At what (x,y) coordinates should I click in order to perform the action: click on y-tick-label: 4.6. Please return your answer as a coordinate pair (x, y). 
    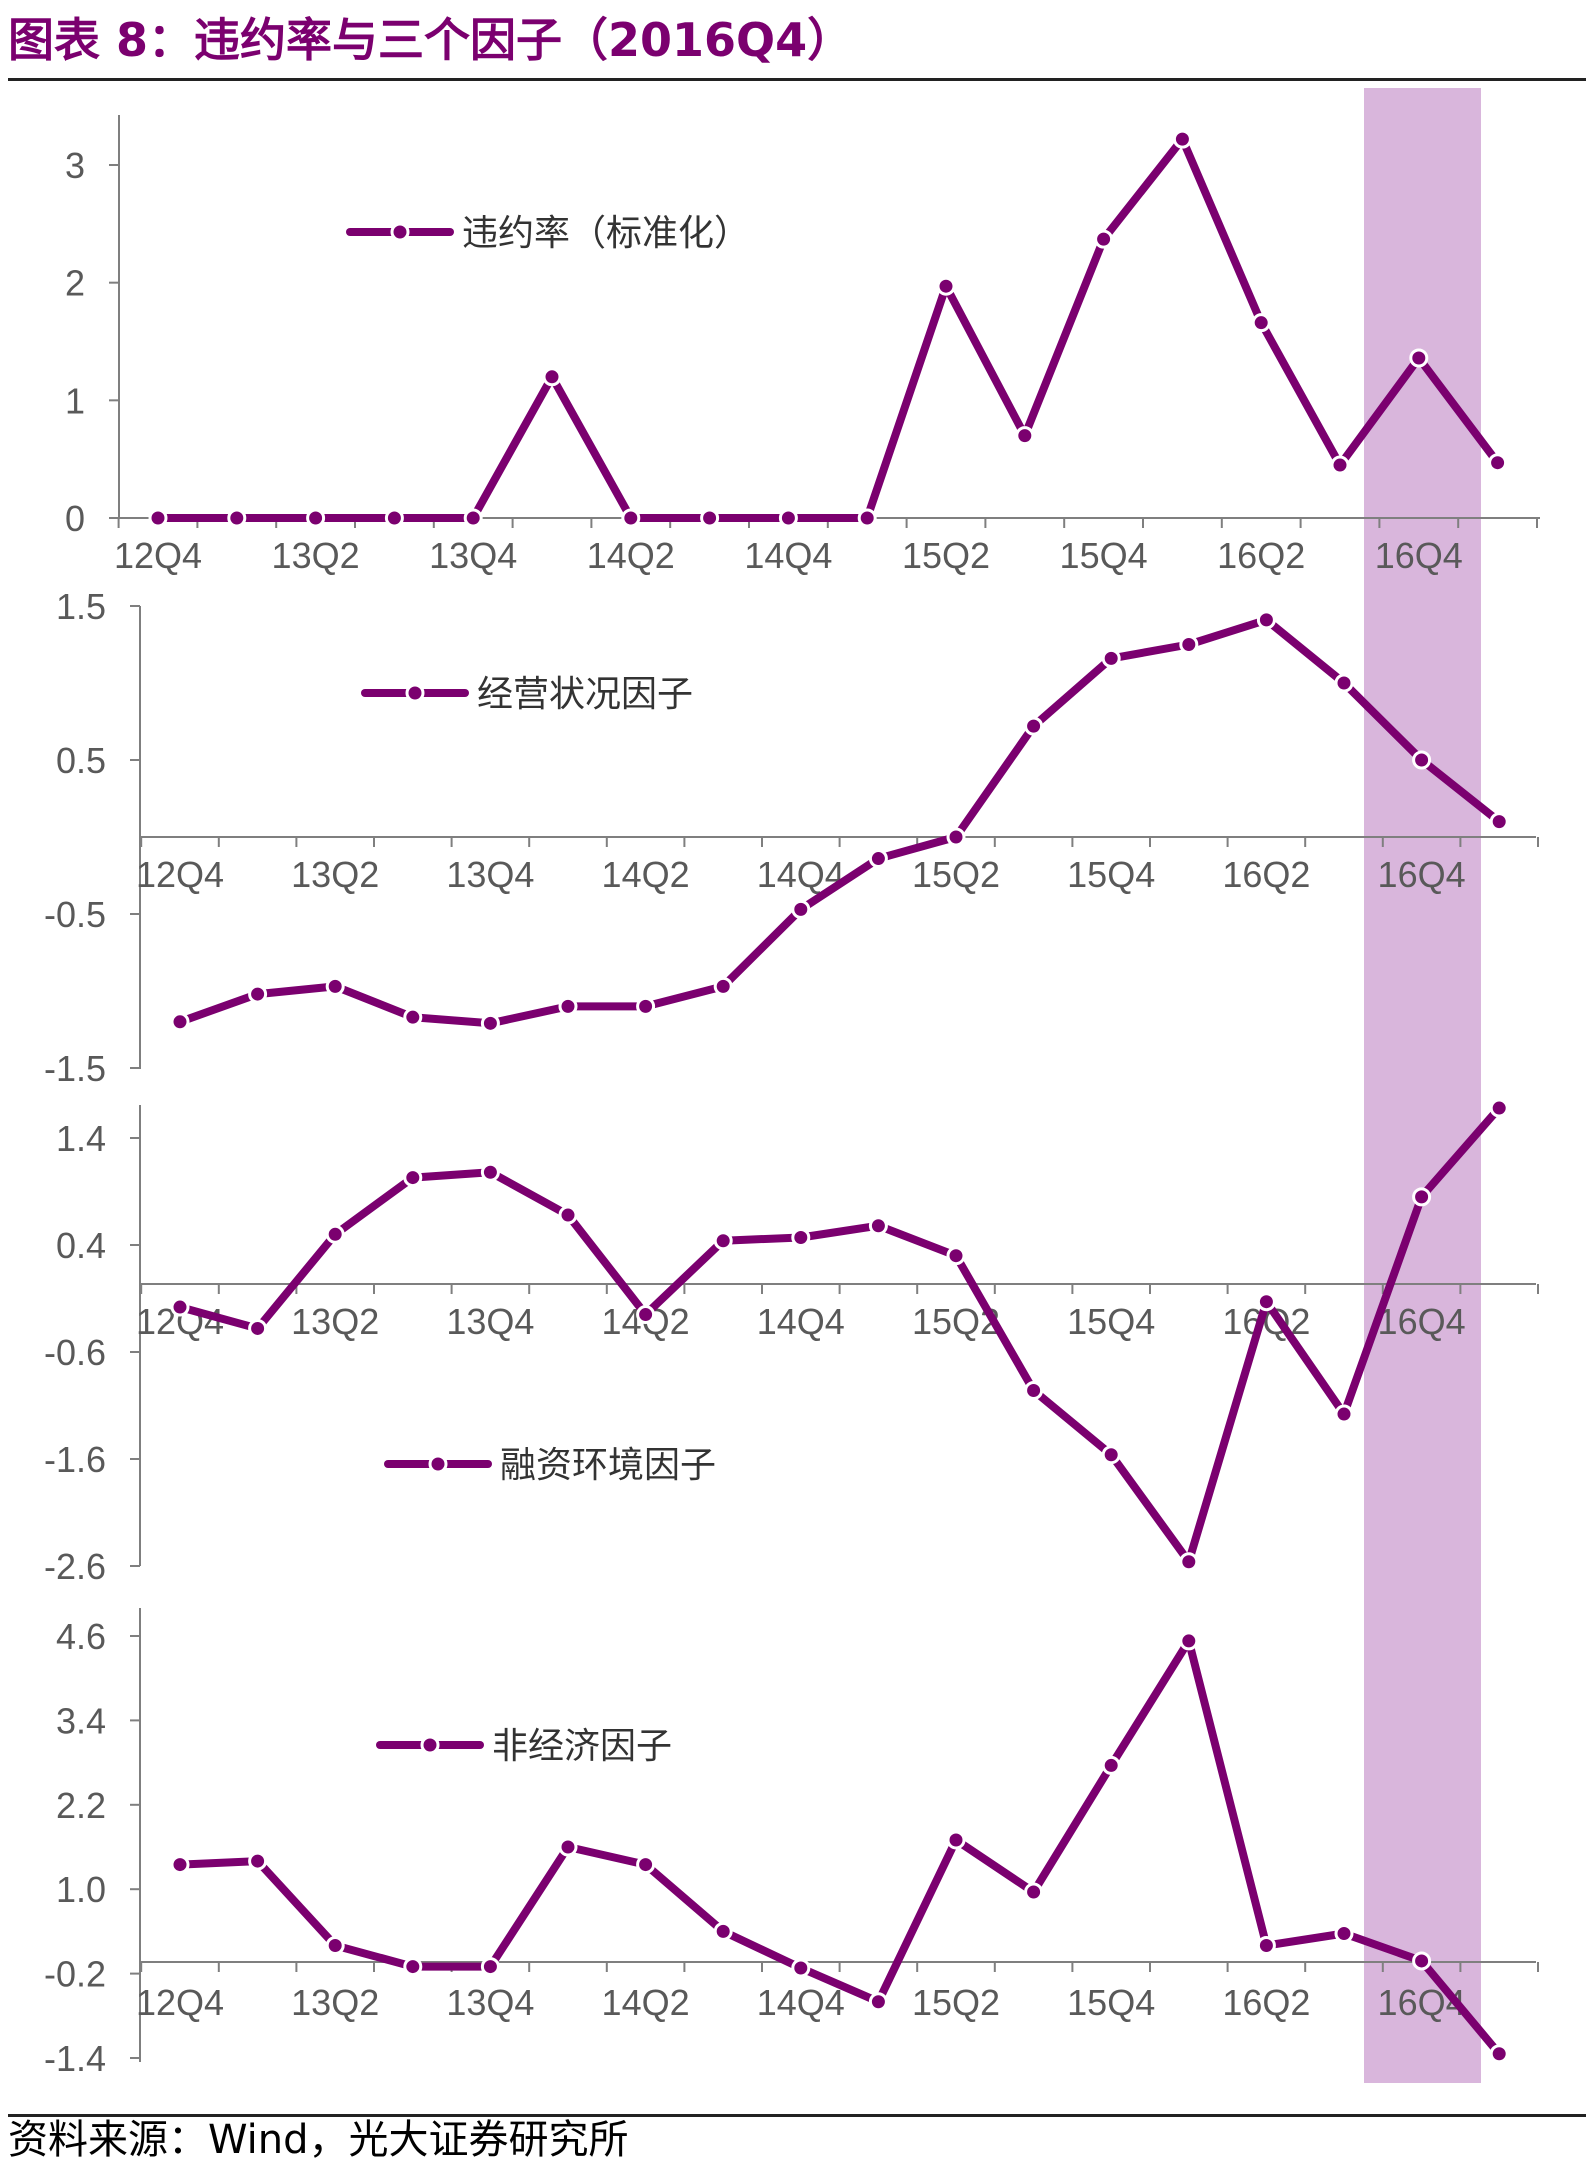
    Looking at the image, I should click on (81, 1636).